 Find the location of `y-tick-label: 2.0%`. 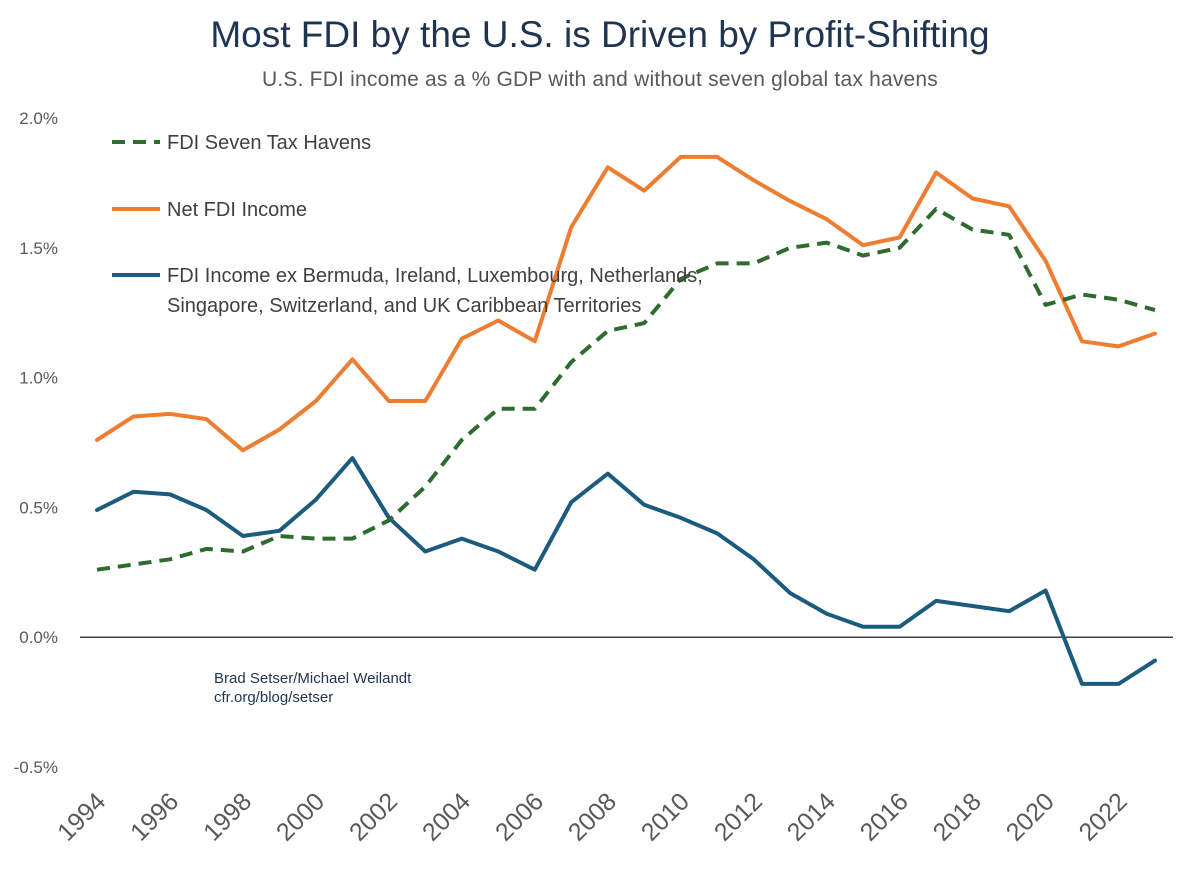

y-tick-label: 2.0% is located at coordinates (38, 118).